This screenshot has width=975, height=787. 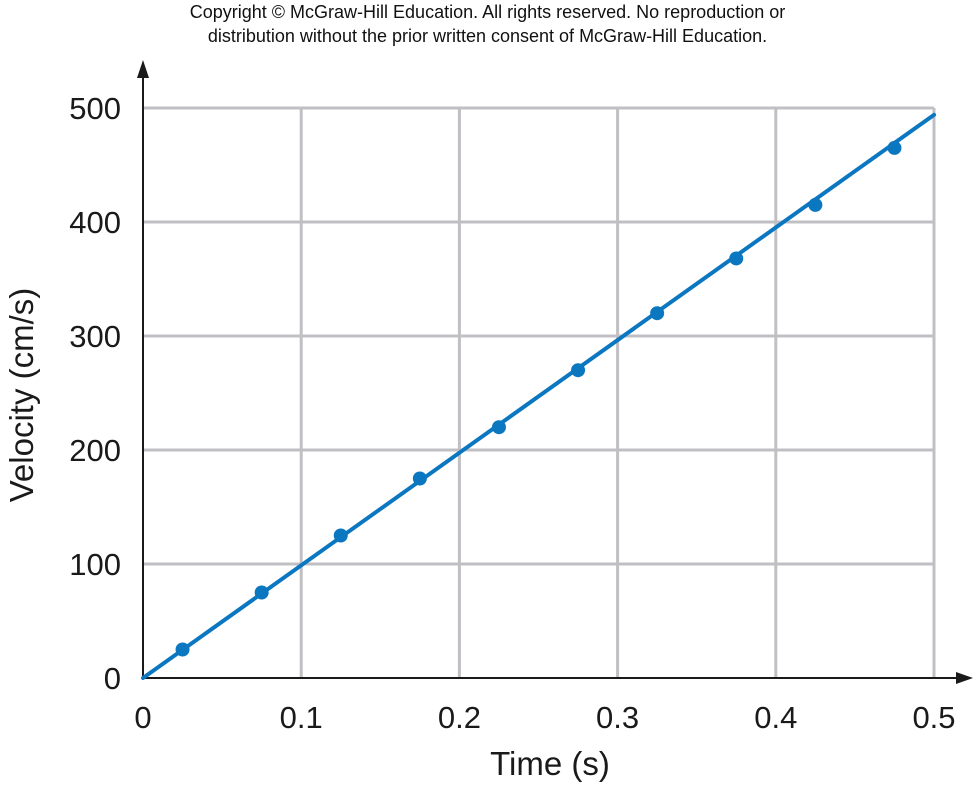 I want to click on y-tick-label: 300, so click(x=95, y=336).